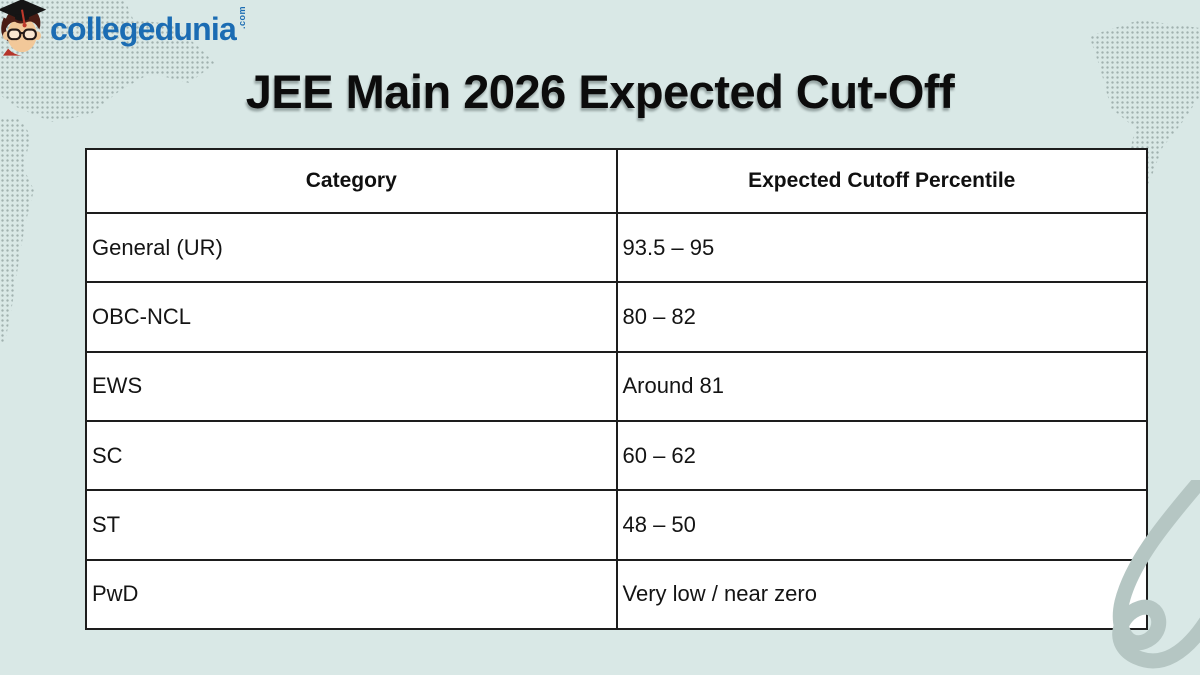  I want to click on percentile-cell: 80 – 82, so click(881, 317).